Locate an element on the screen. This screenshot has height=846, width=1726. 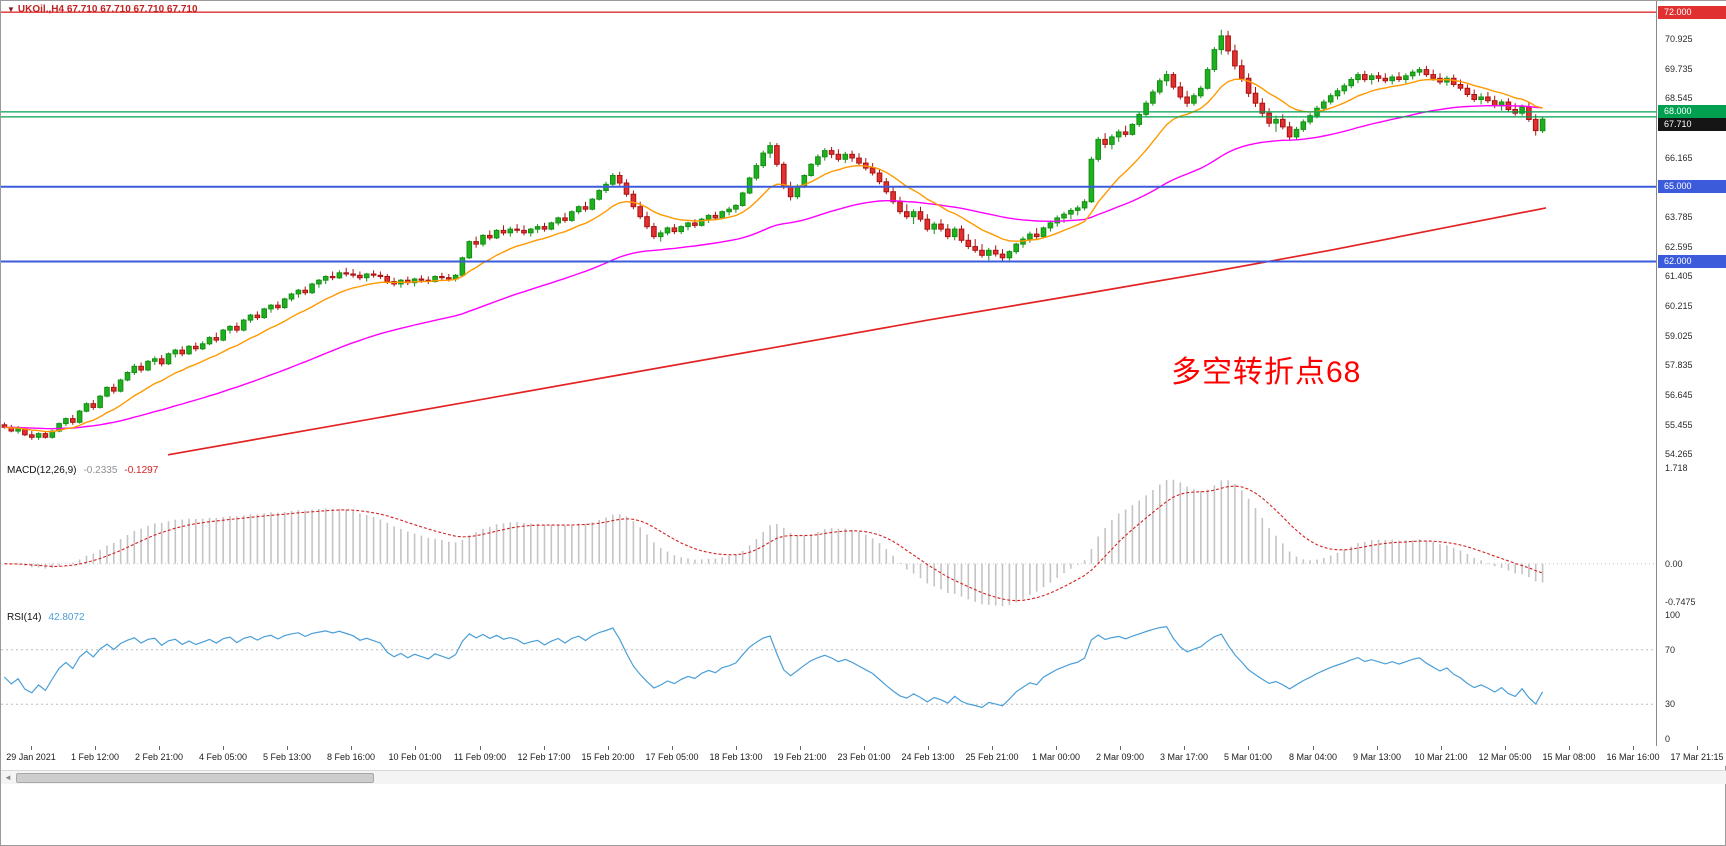
symbol-marker-icon: ▼ is located at coordinates (11, 9).